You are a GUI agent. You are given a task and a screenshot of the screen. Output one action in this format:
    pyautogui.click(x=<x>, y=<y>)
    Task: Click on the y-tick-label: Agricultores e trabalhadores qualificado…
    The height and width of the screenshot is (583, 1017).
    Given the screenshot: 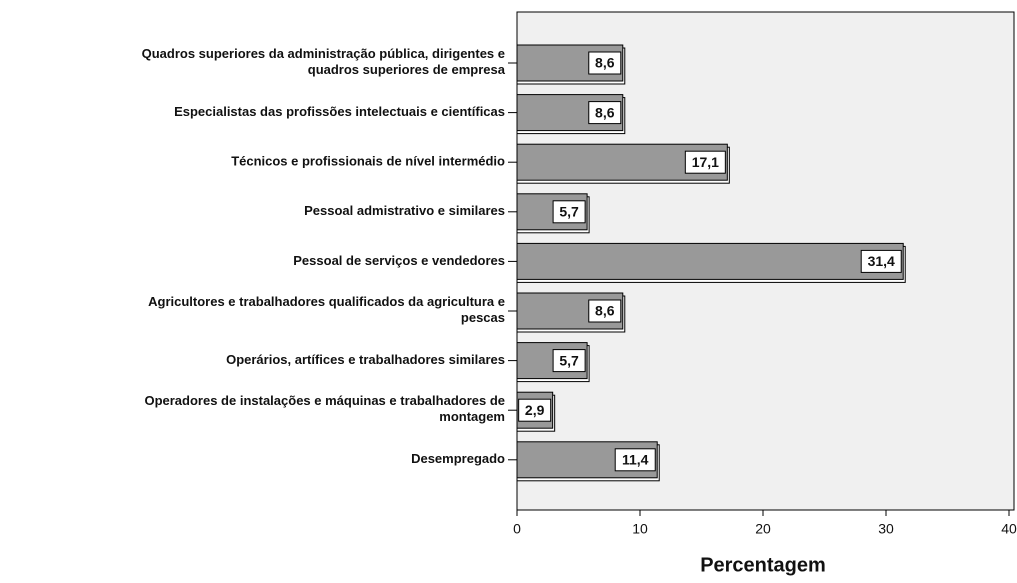 What is the action you would take?
    pyautogui.click(x=326, y=309)
    